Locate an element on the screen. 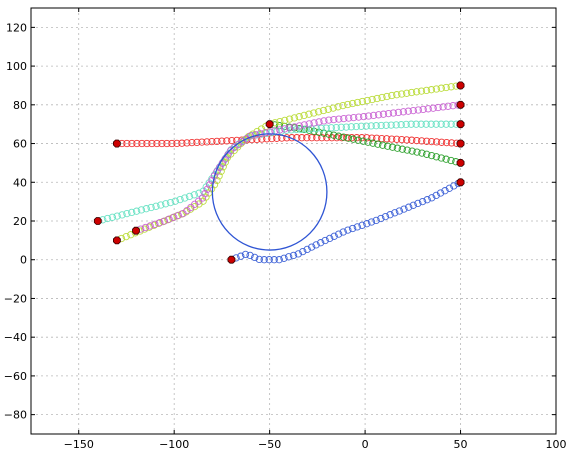  y-tick-label: 0 is located at coordinates (23, 260).